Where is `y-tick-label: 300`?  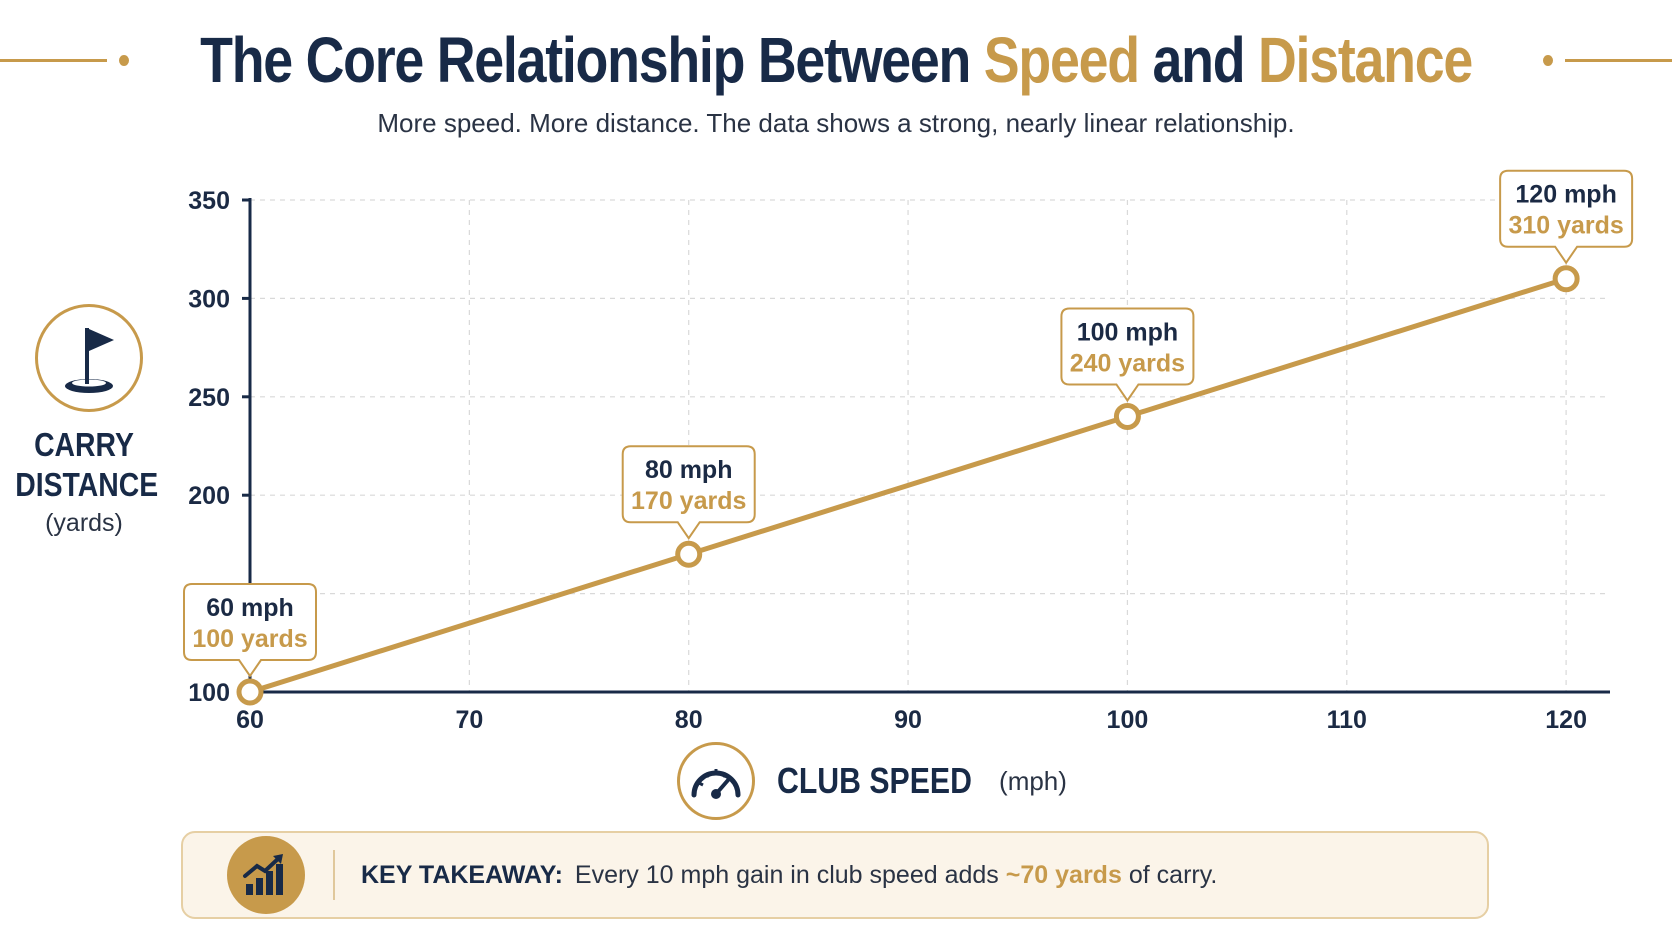 y-tick-label: 300 is located at coordinates (209, 299).